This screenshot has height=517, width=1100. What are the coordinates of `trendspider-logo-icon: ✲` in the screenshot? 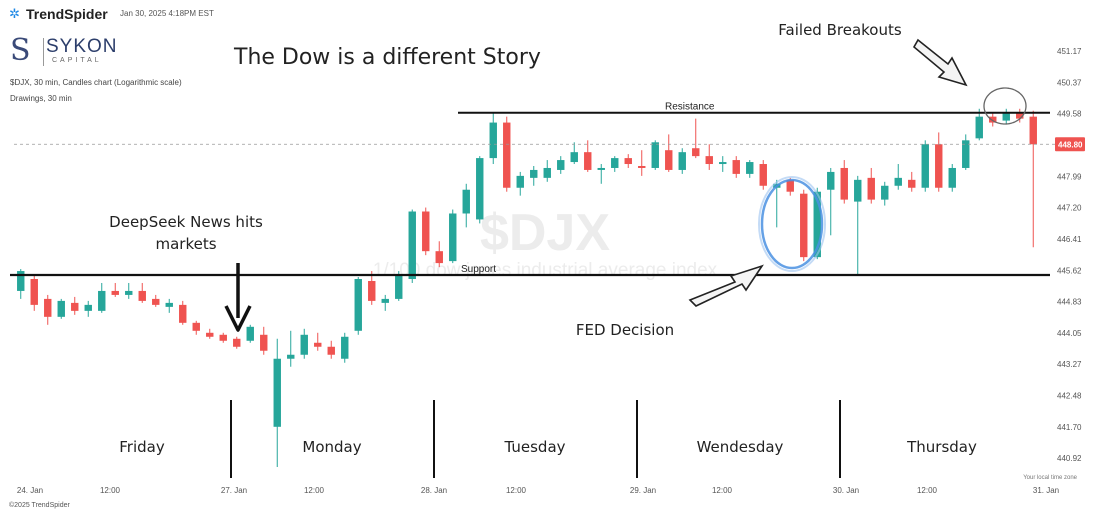 It's located at (14, 13).